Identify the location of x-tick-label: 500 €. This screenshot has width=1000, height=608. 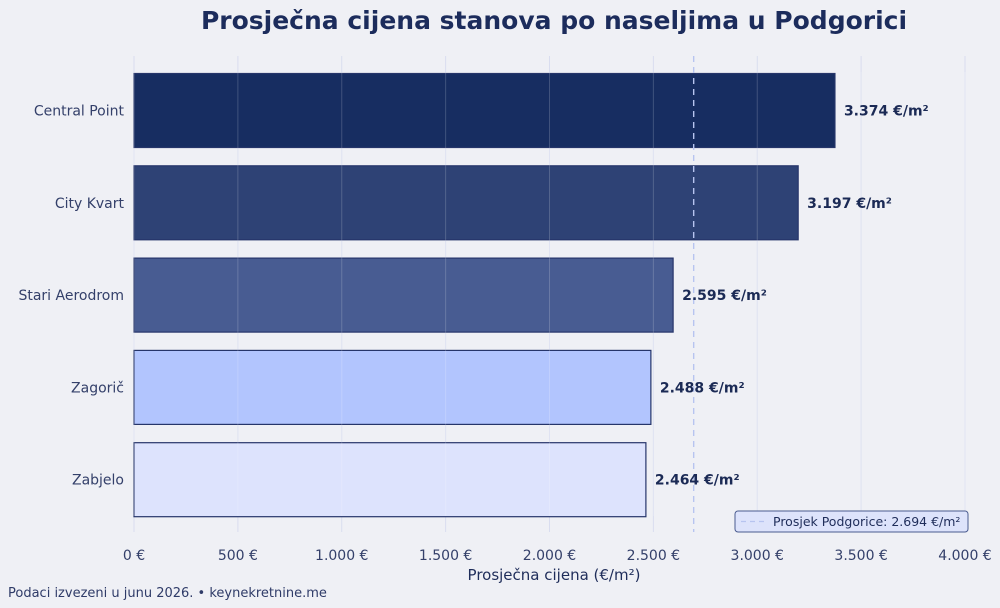
(238, 556).